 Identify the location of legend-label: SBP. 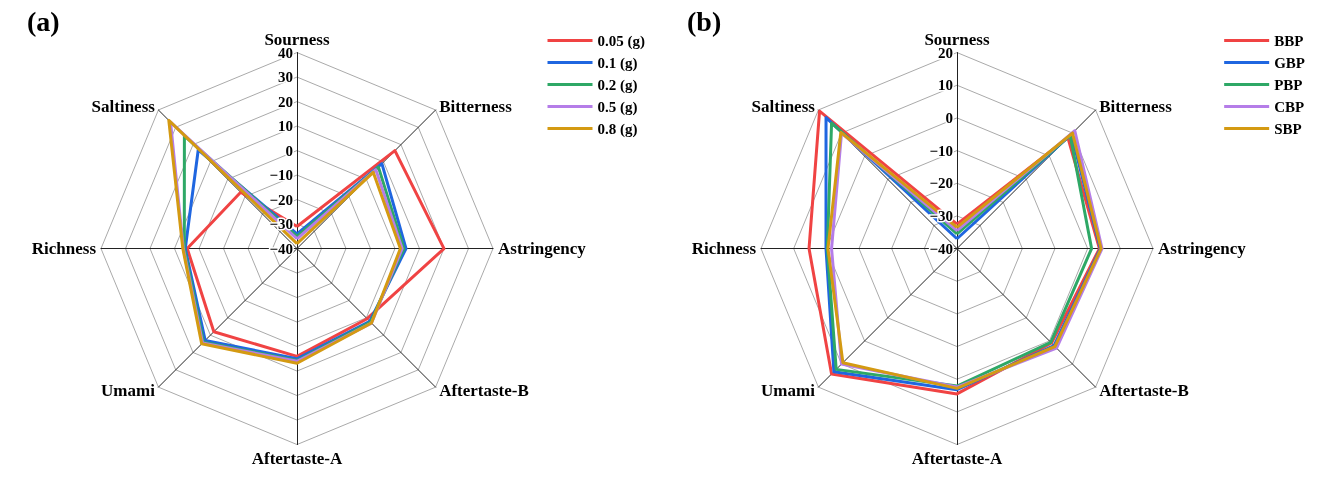
(1288, 128).